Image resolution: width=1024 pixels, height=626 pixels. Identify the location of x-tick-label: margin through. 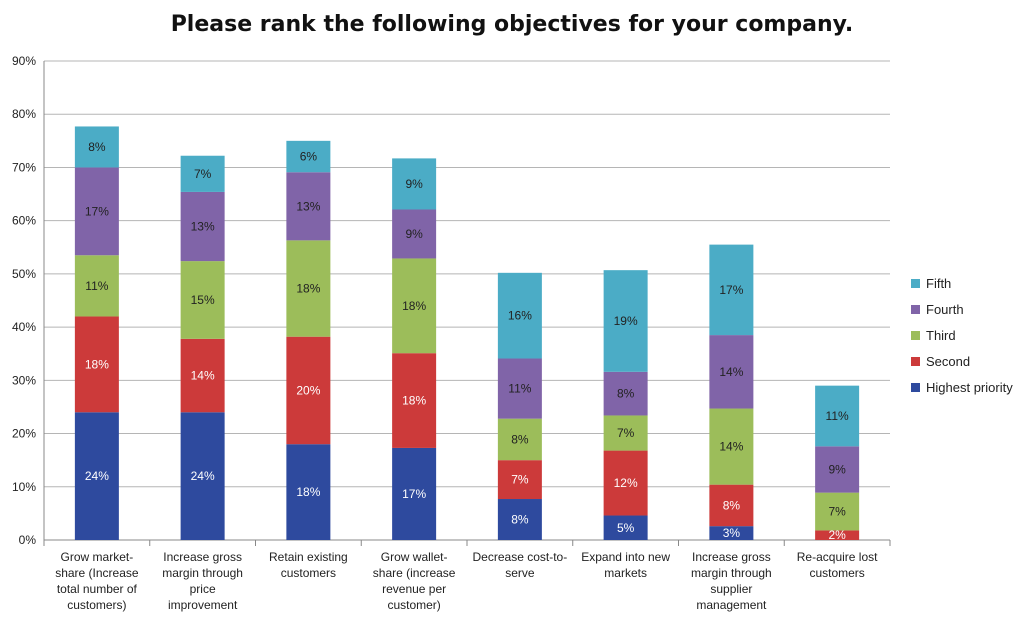
(731, 573).